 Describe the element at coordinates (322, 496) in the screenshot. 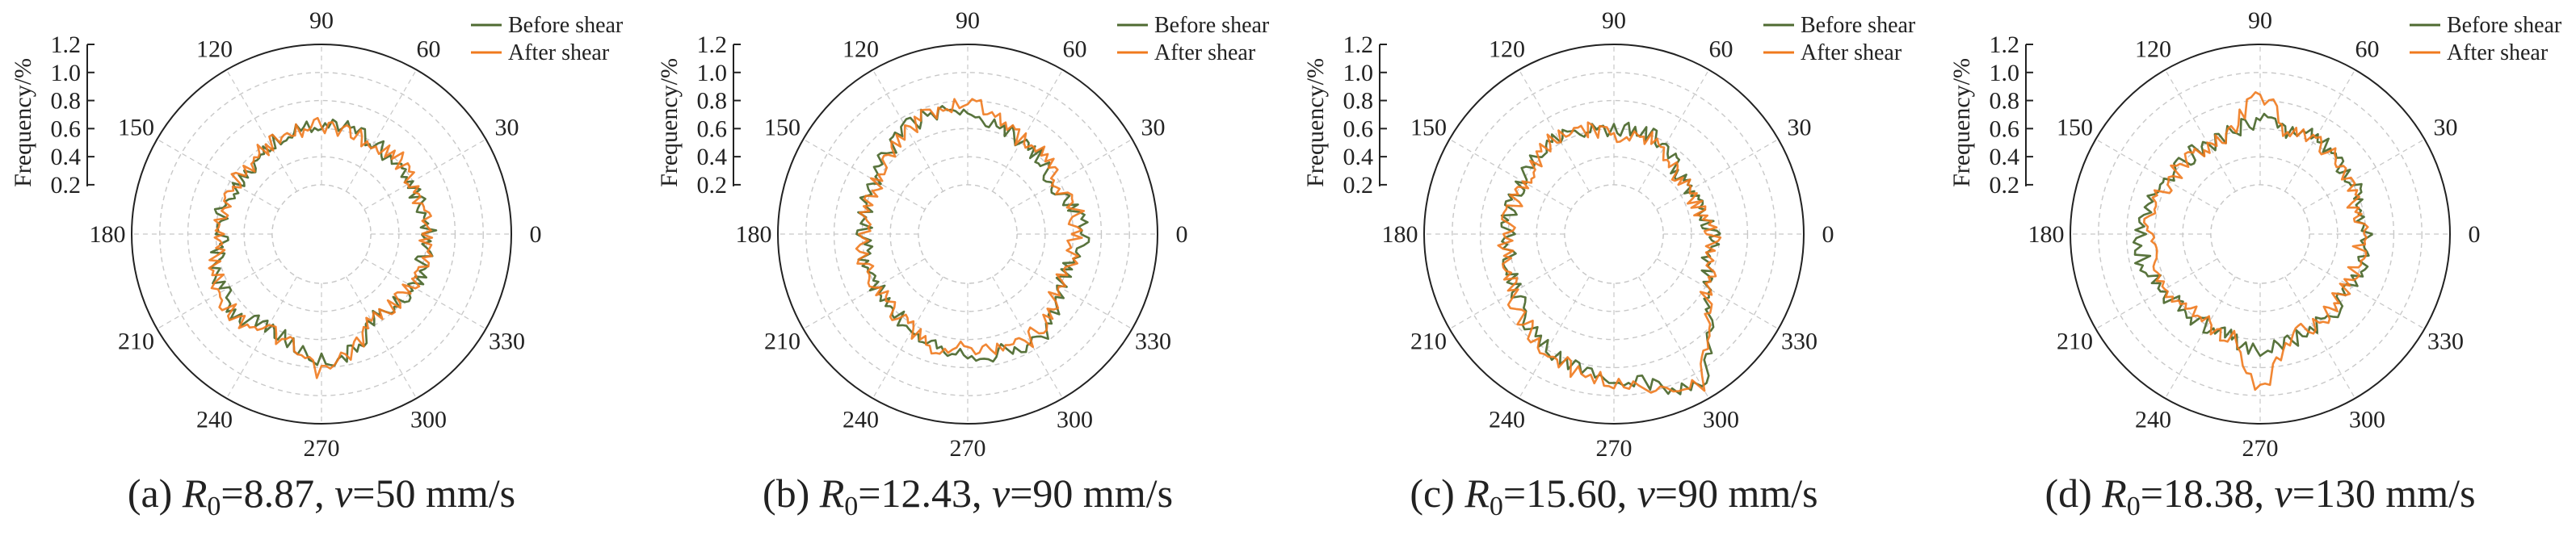

I see `panel-caption: (a) R0=8.87, v=50 mm/s` at that location.